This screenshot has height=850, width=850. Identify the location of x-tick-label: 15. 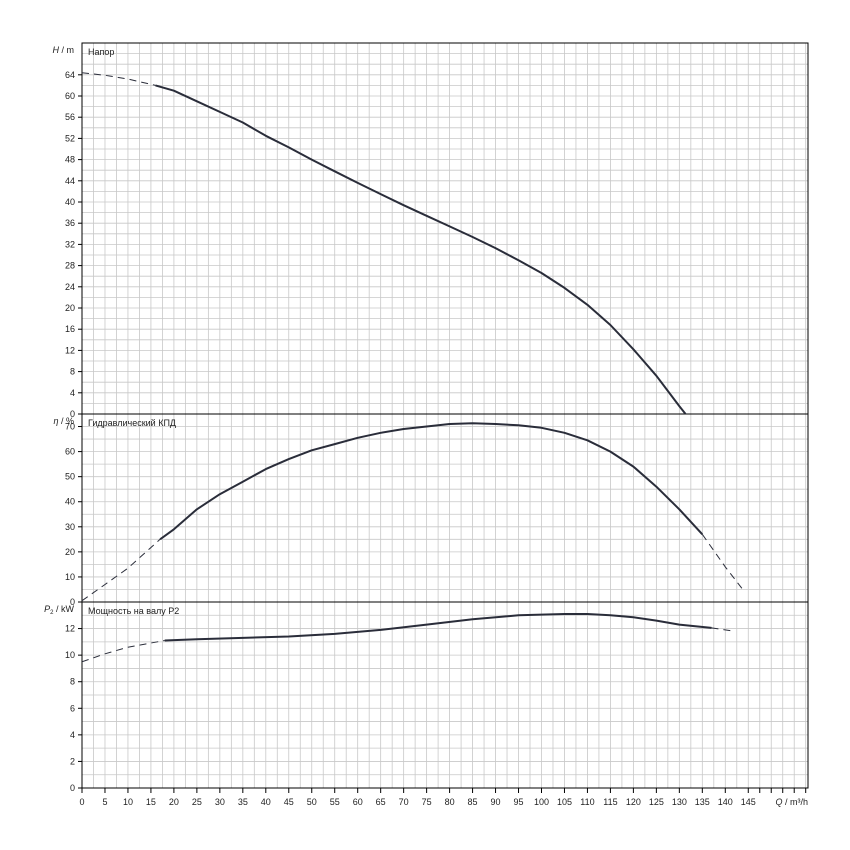
(151, 802).